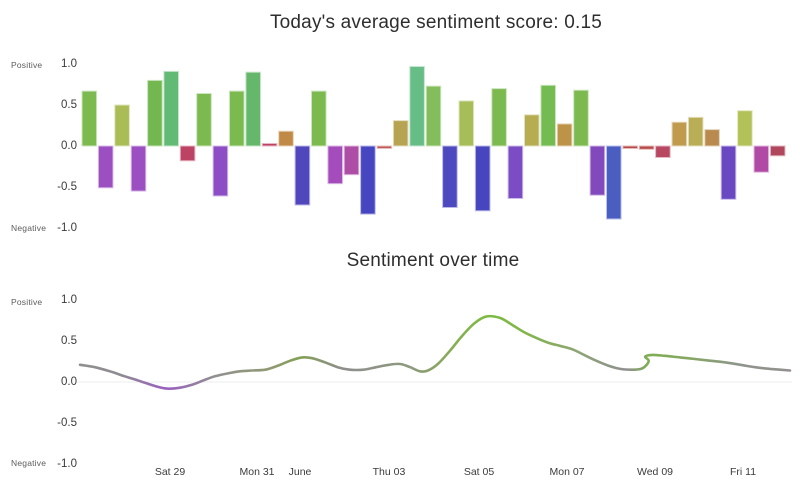  Describe the element at coordinates (655, 472) in the screenshot. I see `line-chart-xtick: Wed 09` at that location.